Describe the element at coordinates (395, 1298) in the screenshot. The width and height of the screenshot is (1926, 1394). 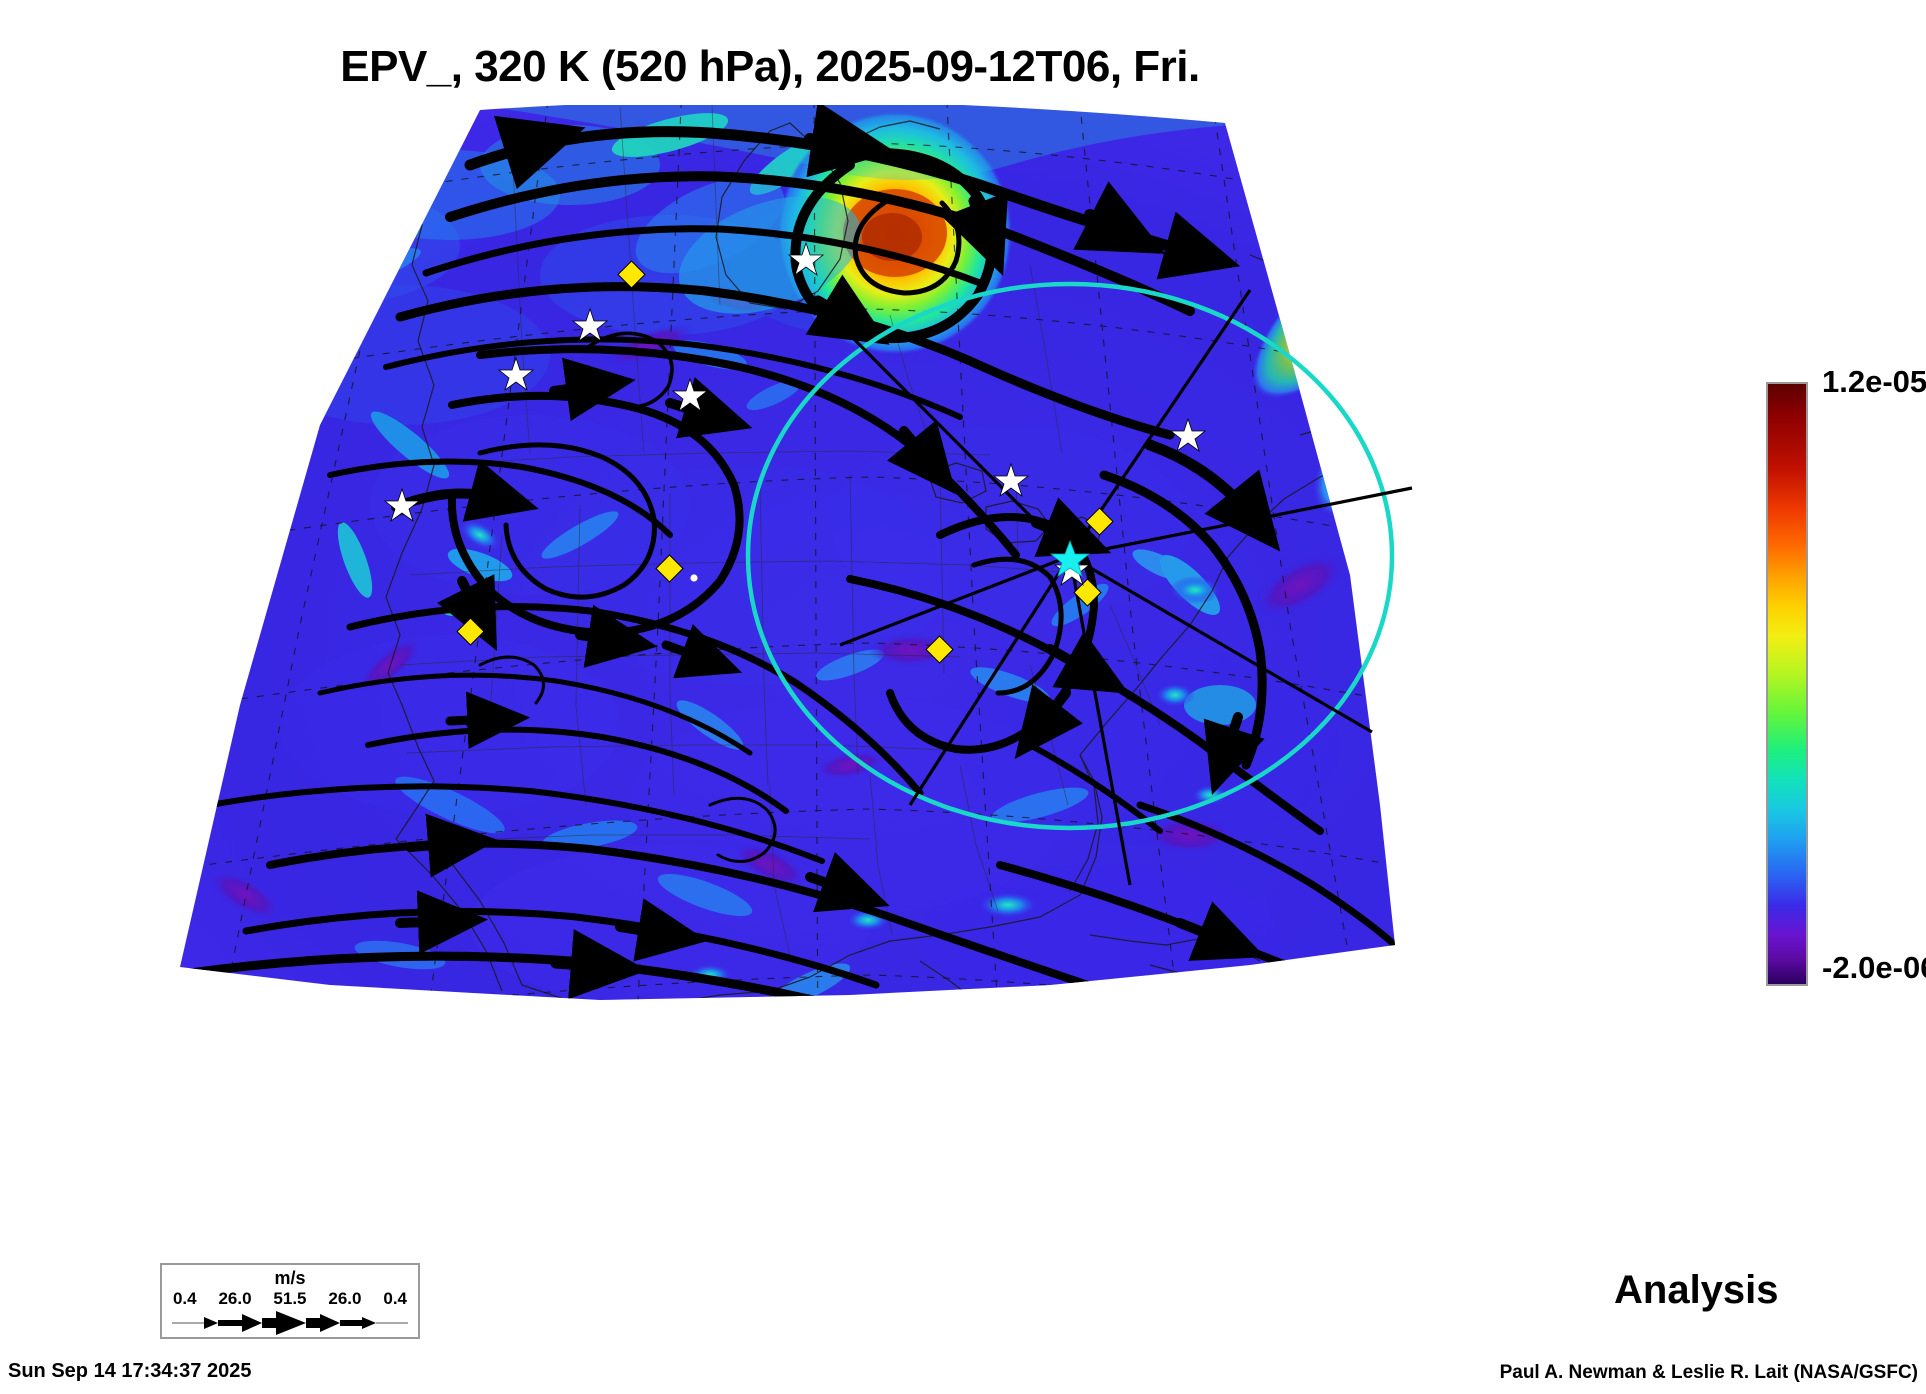
I see `wind-value-4: 0.4` at that location.